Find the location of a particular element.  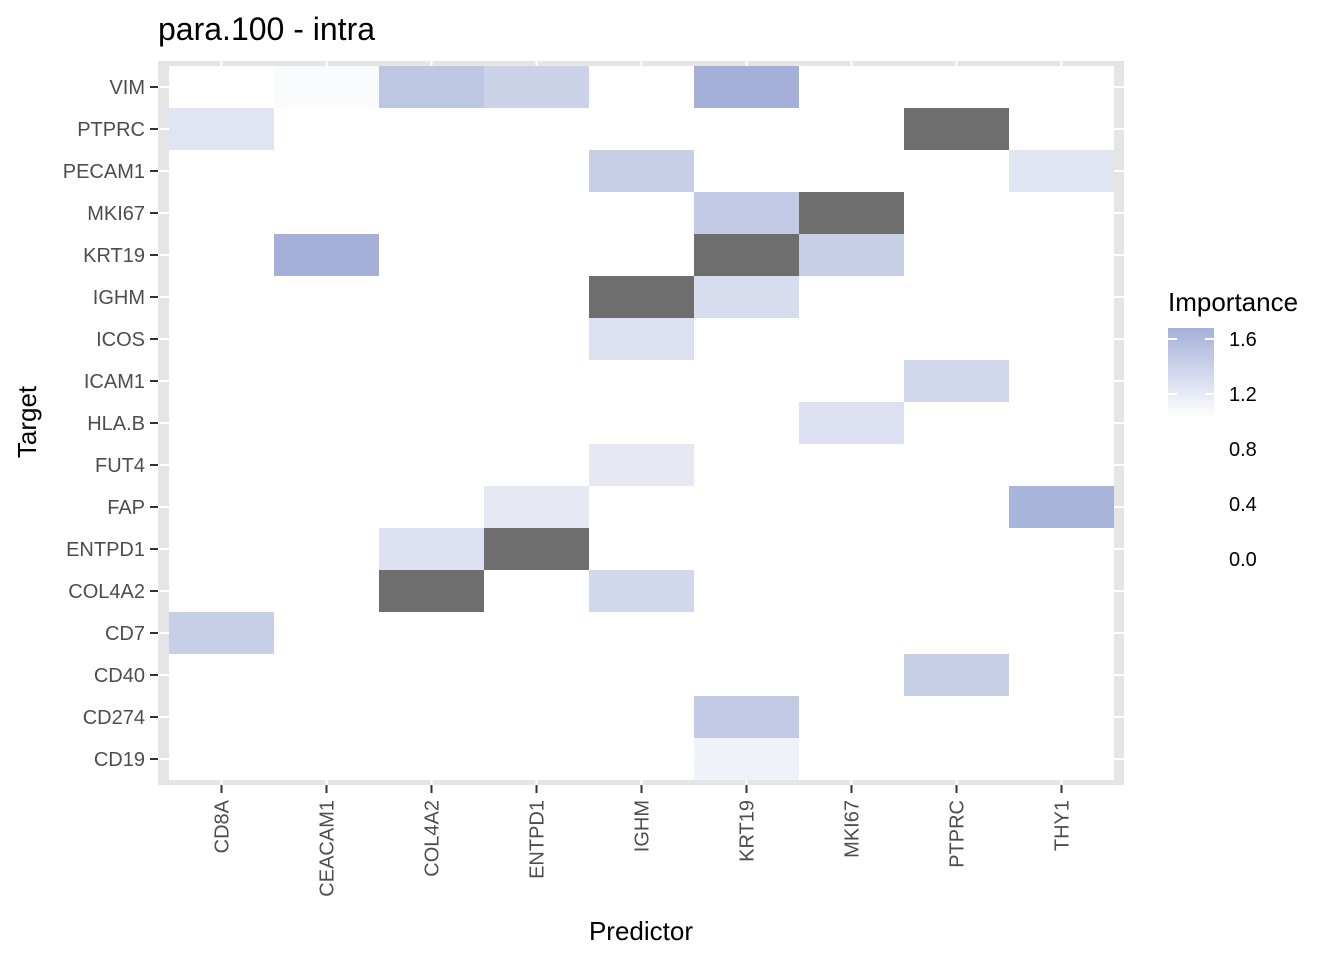

x-tick-label: CEACAM1 is located at coordinates (328, 848).